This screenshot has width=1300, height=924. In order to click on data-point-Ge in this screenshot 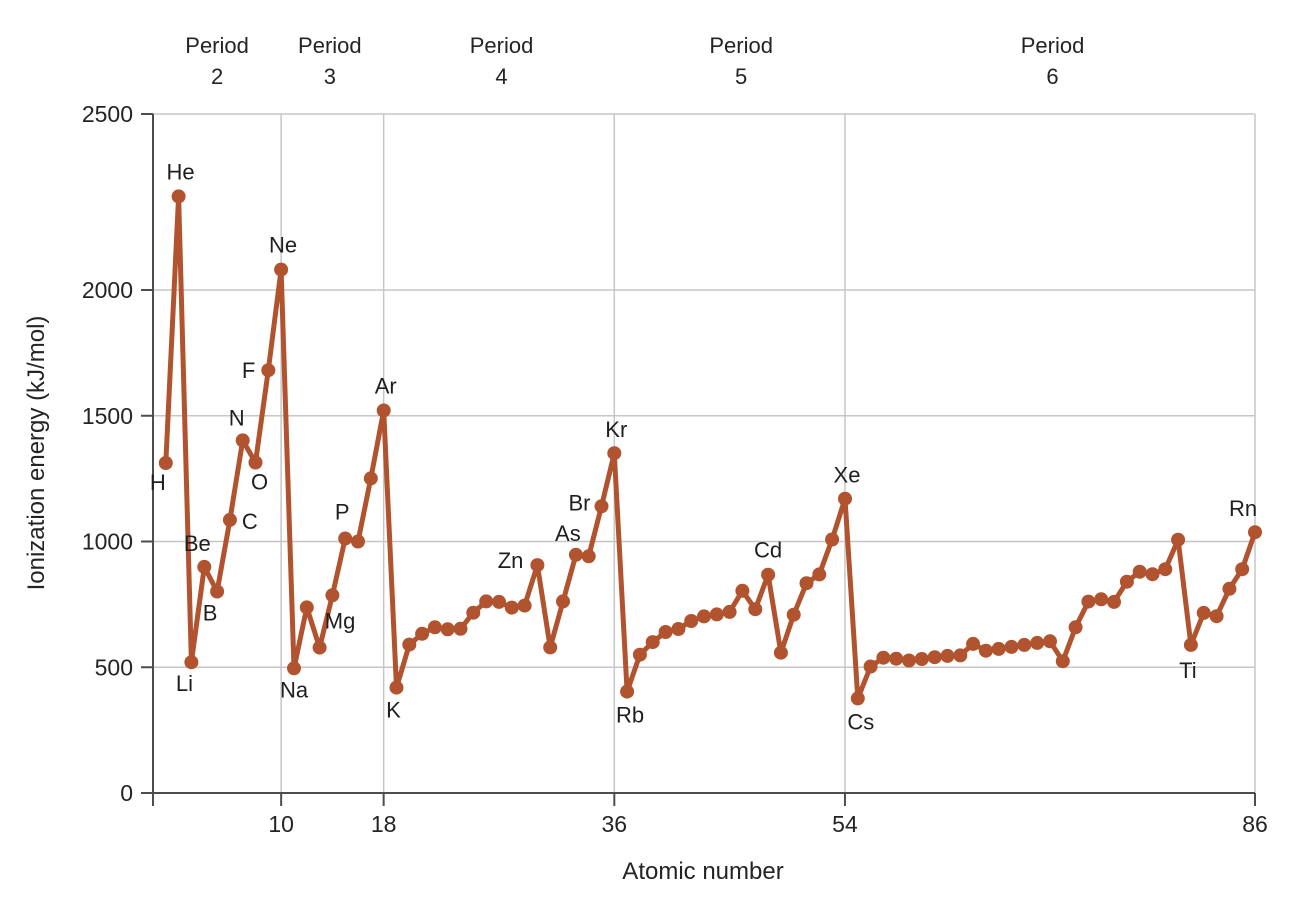, I will do `click(563, 601)`.